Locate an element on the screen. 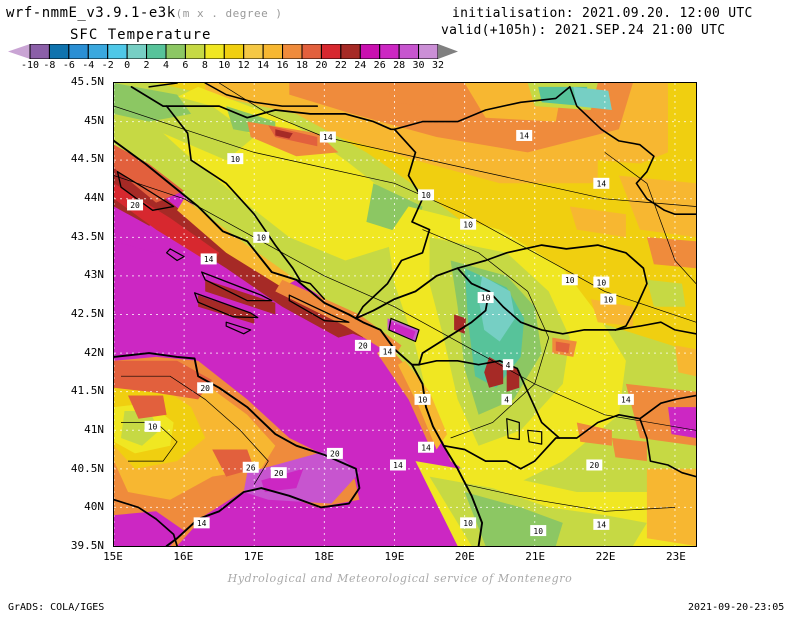 Image resolution: width=800 pixels, height=618 pixels. x-axis-tick-label: 15E is located at coordinates (113, 556).